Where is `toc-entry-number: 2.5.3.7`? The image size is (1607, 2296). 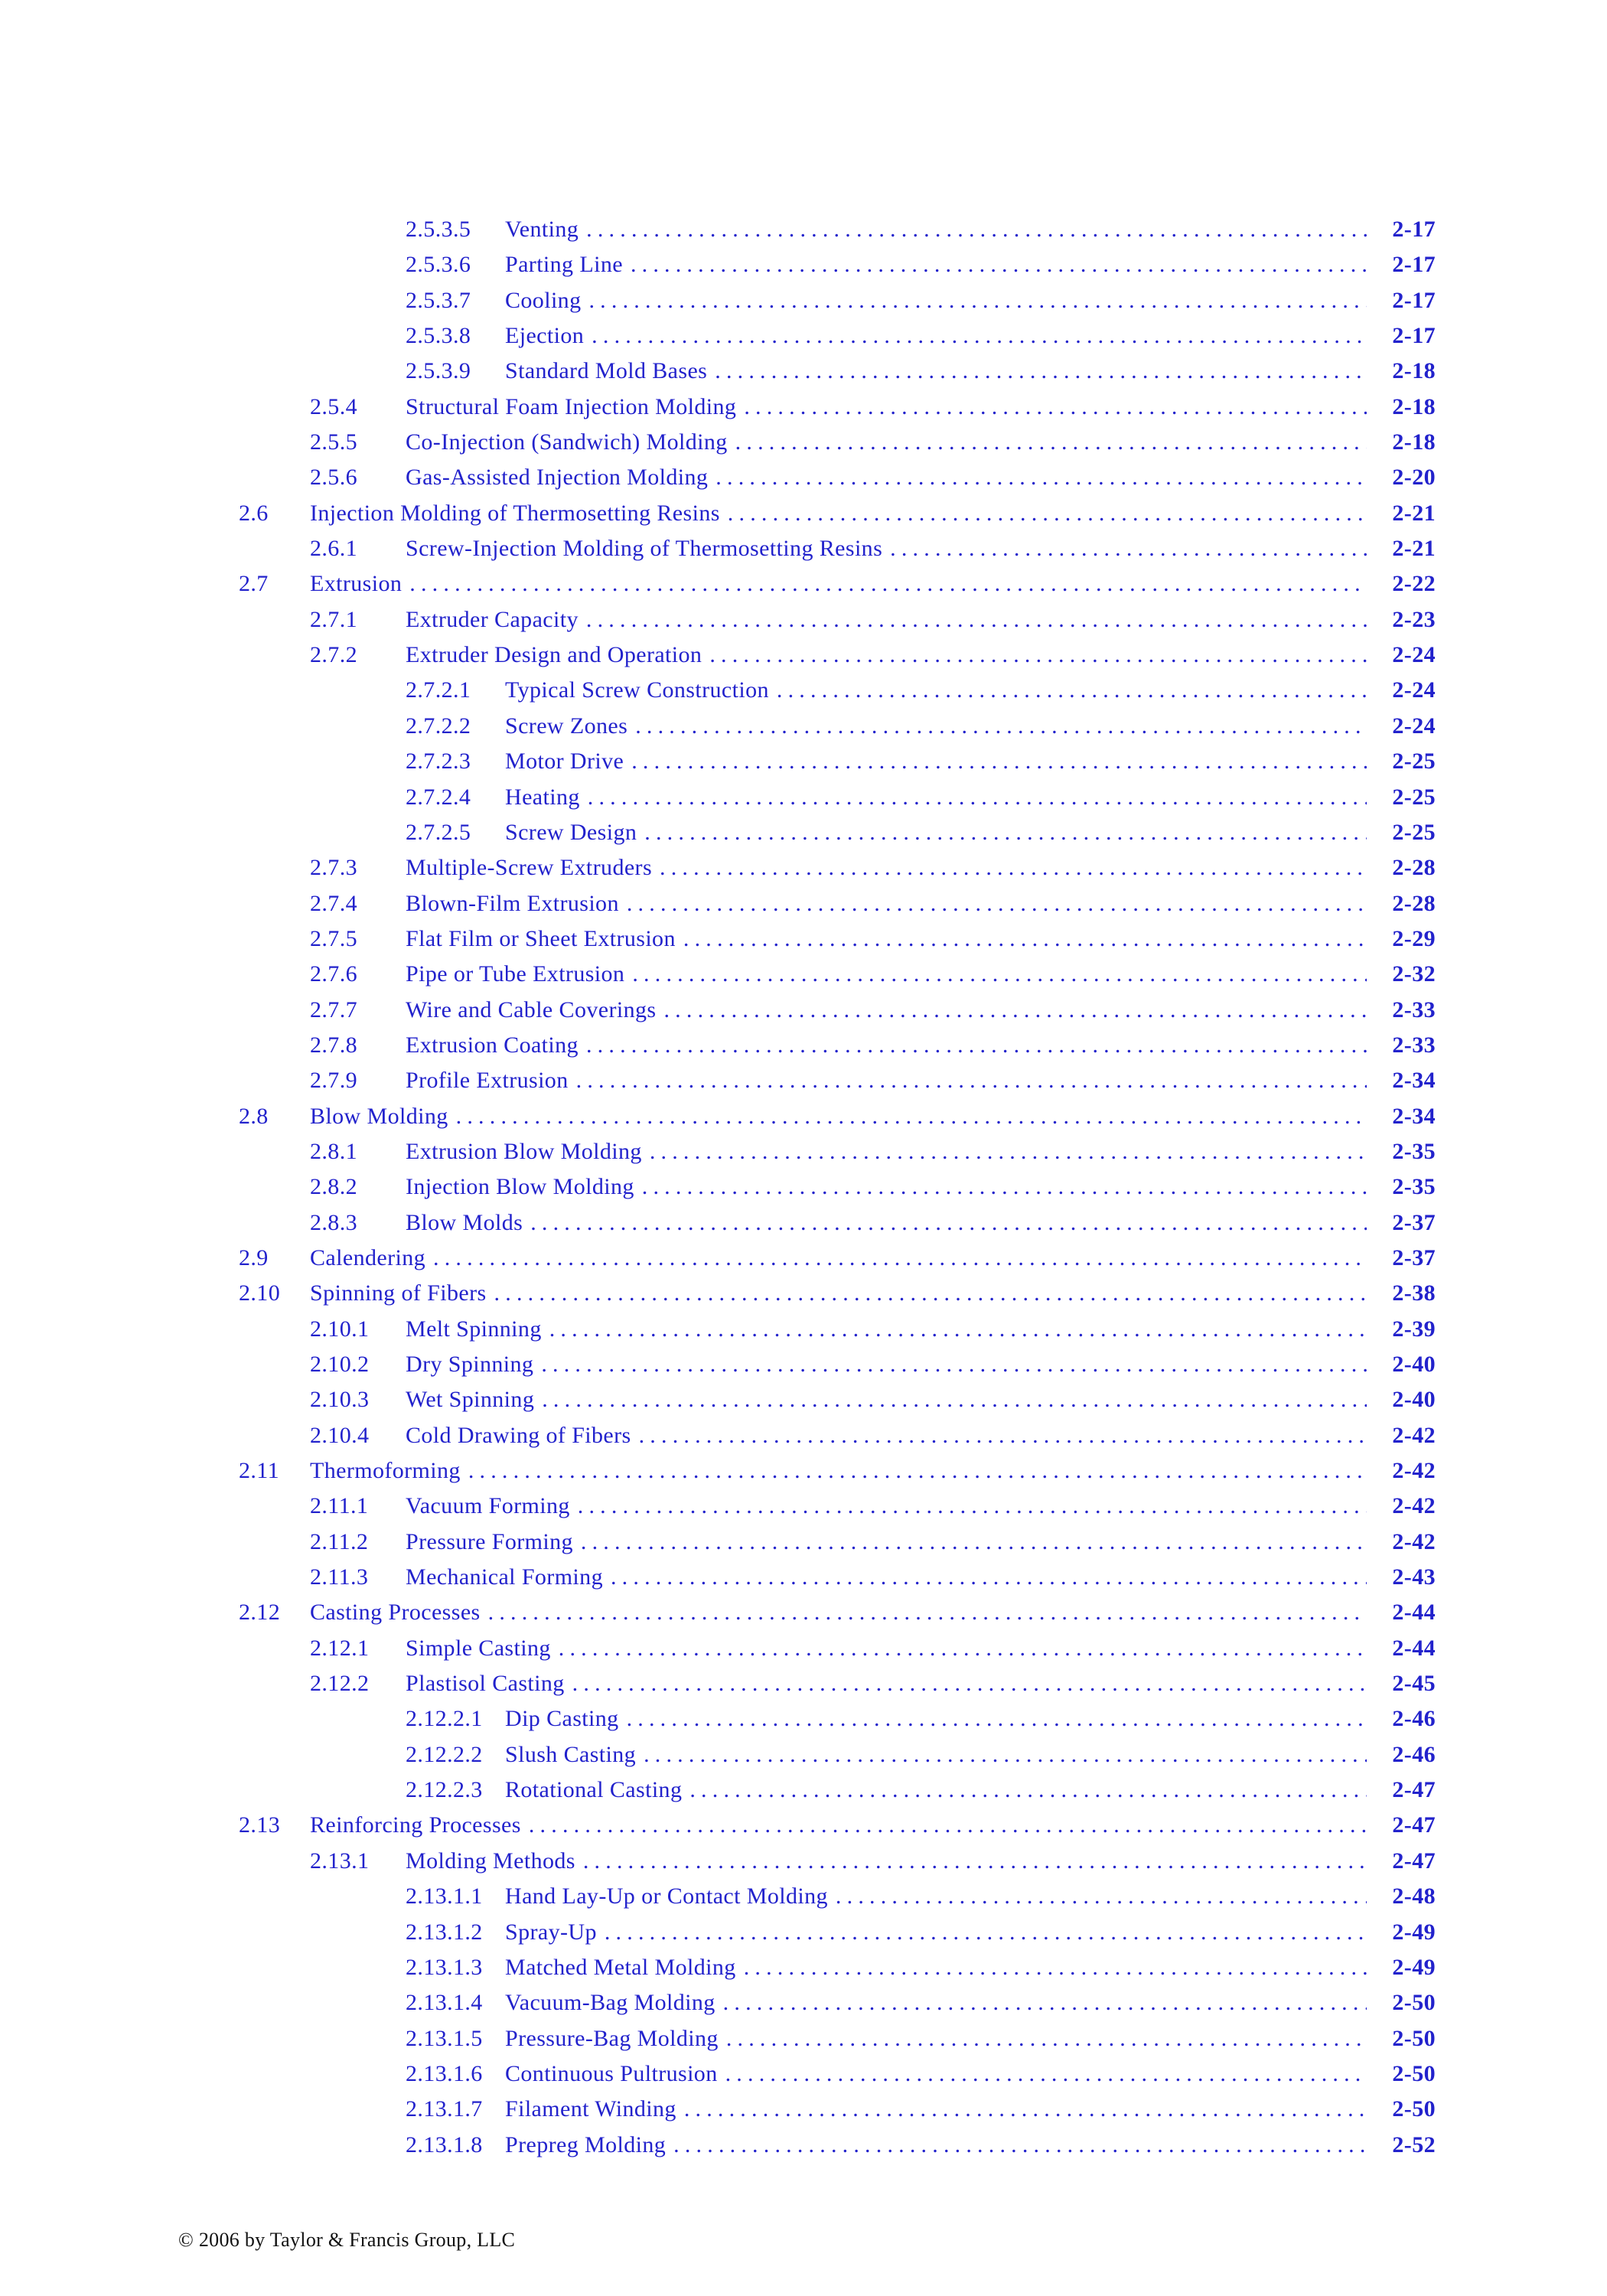 toc-entry-number: 2.5.3.7 is located at coordinates (438, 300).